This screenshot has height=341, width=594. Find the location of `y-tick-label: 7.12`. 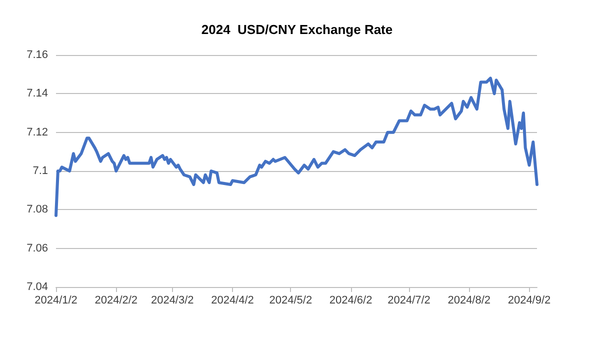

y-tick-label: 7.12 is located at coordinates (37, 132).